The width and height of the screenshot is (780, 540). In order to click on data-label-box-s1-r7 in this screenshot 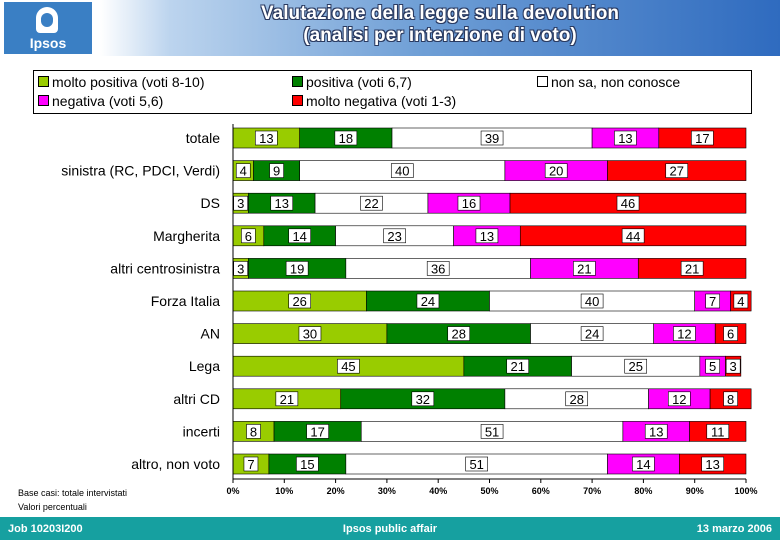, I will do `click(518, 366)`.